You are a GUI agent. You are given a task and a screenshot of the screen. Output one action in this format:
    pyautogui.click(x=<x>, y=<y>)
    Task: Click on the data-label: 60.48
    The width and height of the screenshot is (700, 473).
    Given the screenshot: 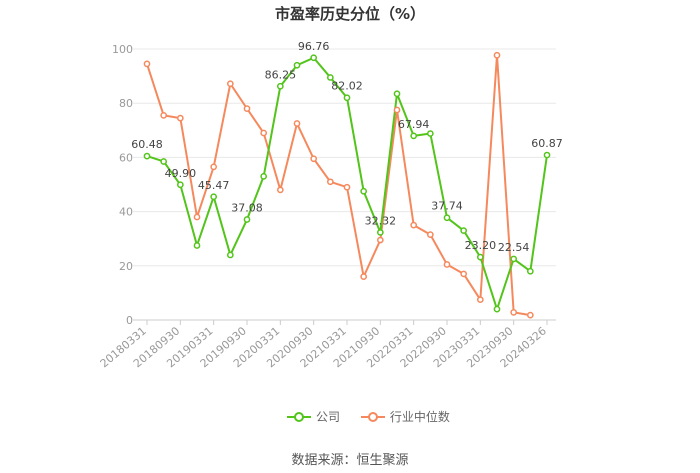 What is the action you would take?
    pyautogui.click(x=147, y=144)
    